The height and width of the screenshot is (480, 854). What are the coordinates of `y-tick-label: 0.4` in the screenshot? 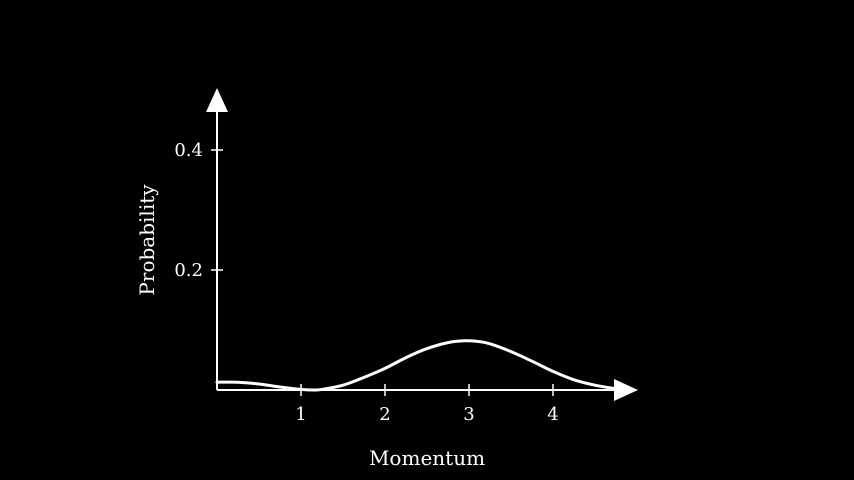 It's located at (188, 150).